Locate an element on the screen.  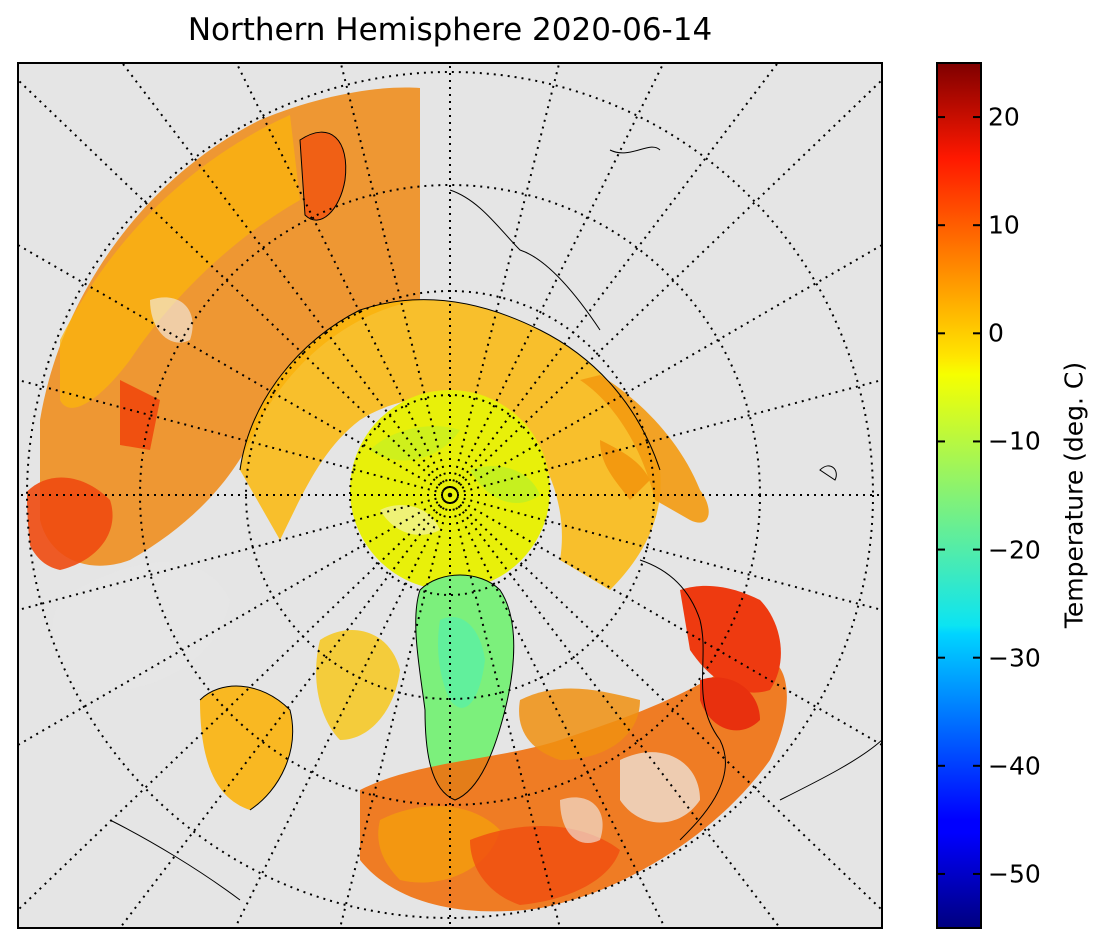
colorbar-tick-label: −20 is located at coordinates (1014, 550).